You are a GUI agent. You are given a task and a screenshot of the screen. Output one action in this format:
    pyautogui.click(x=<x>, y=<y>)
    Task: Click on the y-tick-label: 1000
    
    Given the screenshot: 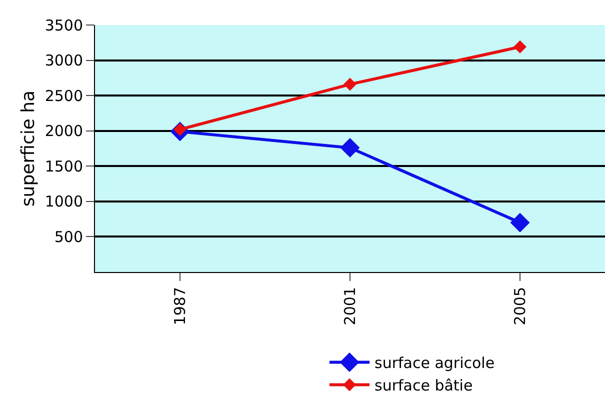 What is the action you would take?
    pyautogui.click(x=63, y=201)
    